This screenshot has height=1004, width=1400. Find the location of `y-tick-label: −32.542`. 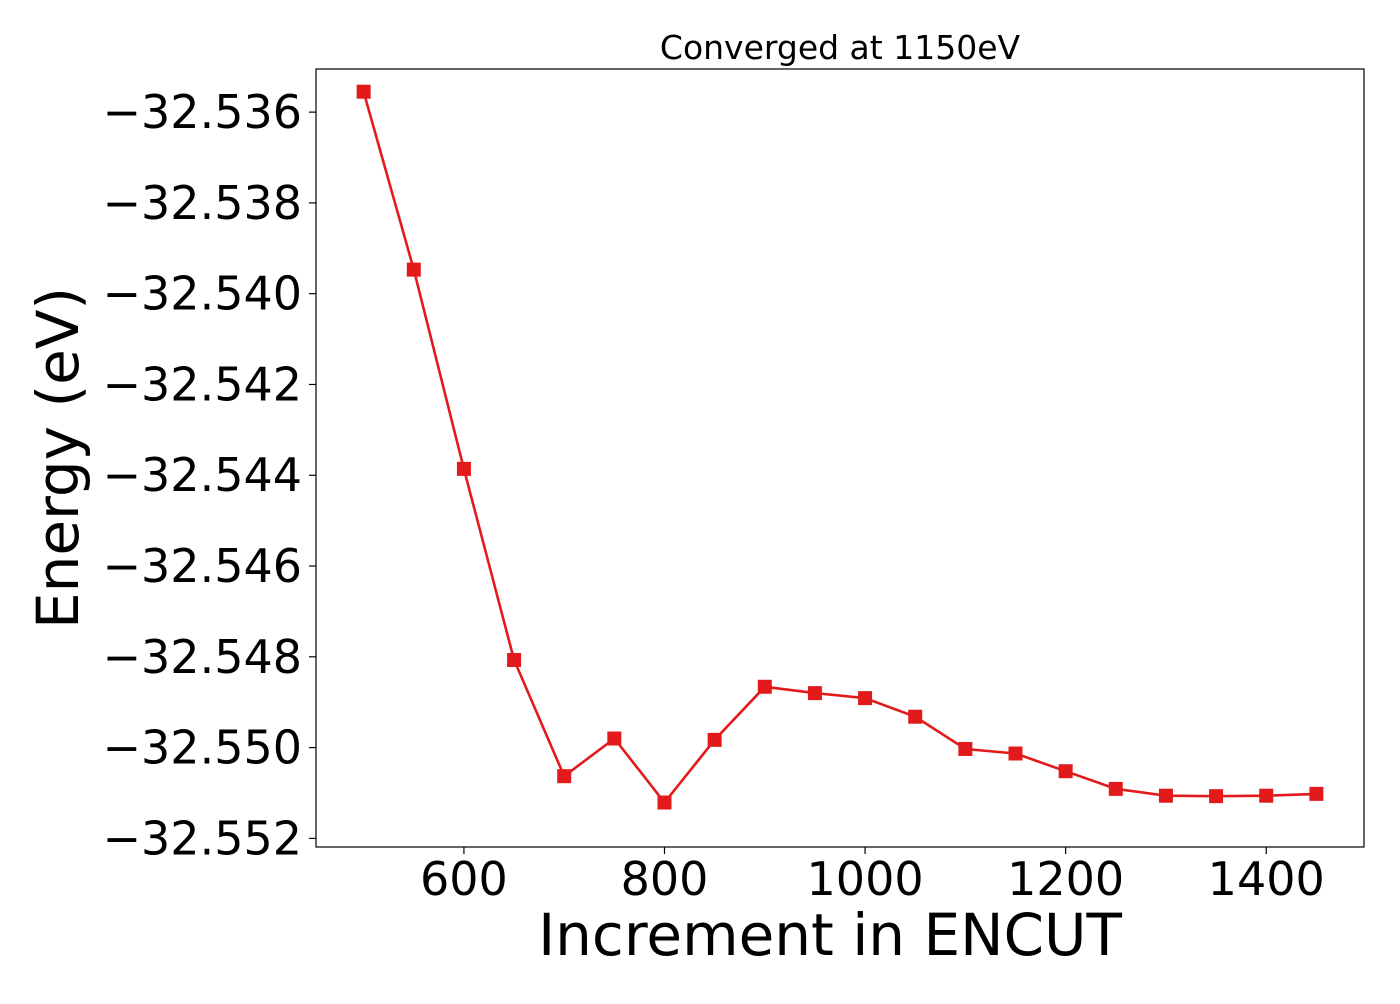

y-tick-label: −32.542 is located at coordinates (203, 384).